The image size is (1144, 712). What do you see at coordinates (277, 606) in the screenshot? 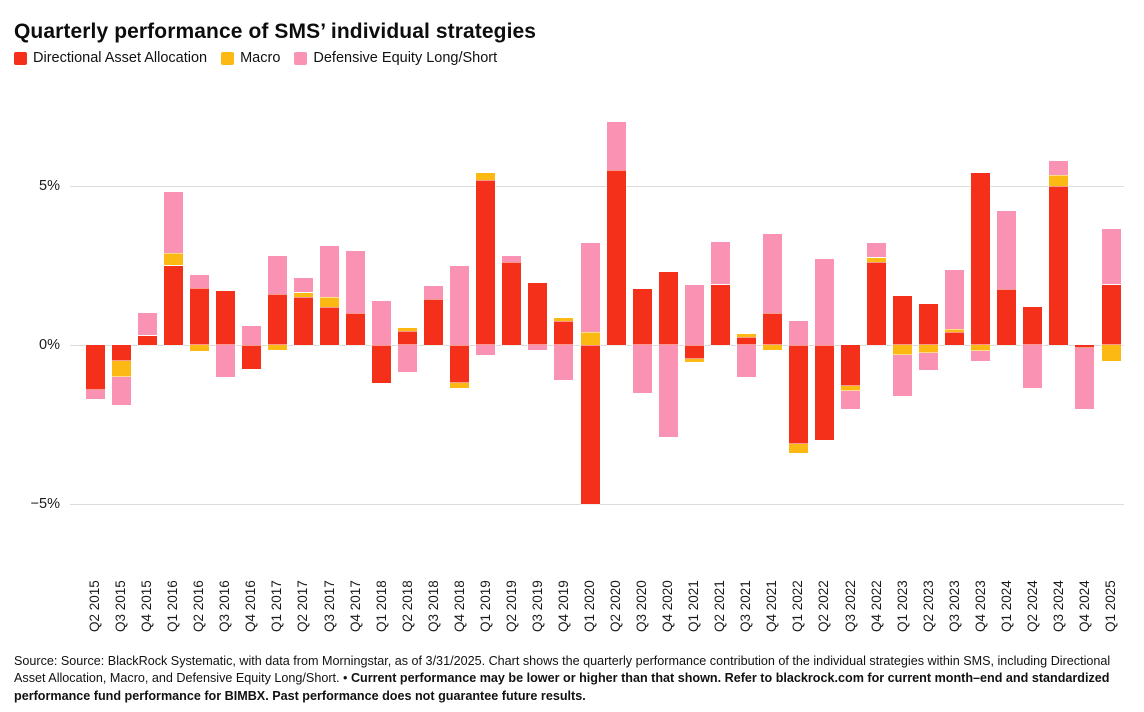
I see `x-axis-tick-label: Q1 2017` at bounding box center [277, 606].